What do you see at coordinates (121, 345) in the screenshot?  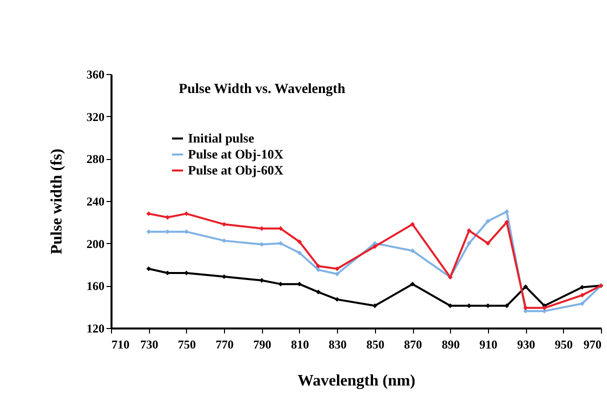 I see `x-tick-label: 710` at bounding box center [121, 345].